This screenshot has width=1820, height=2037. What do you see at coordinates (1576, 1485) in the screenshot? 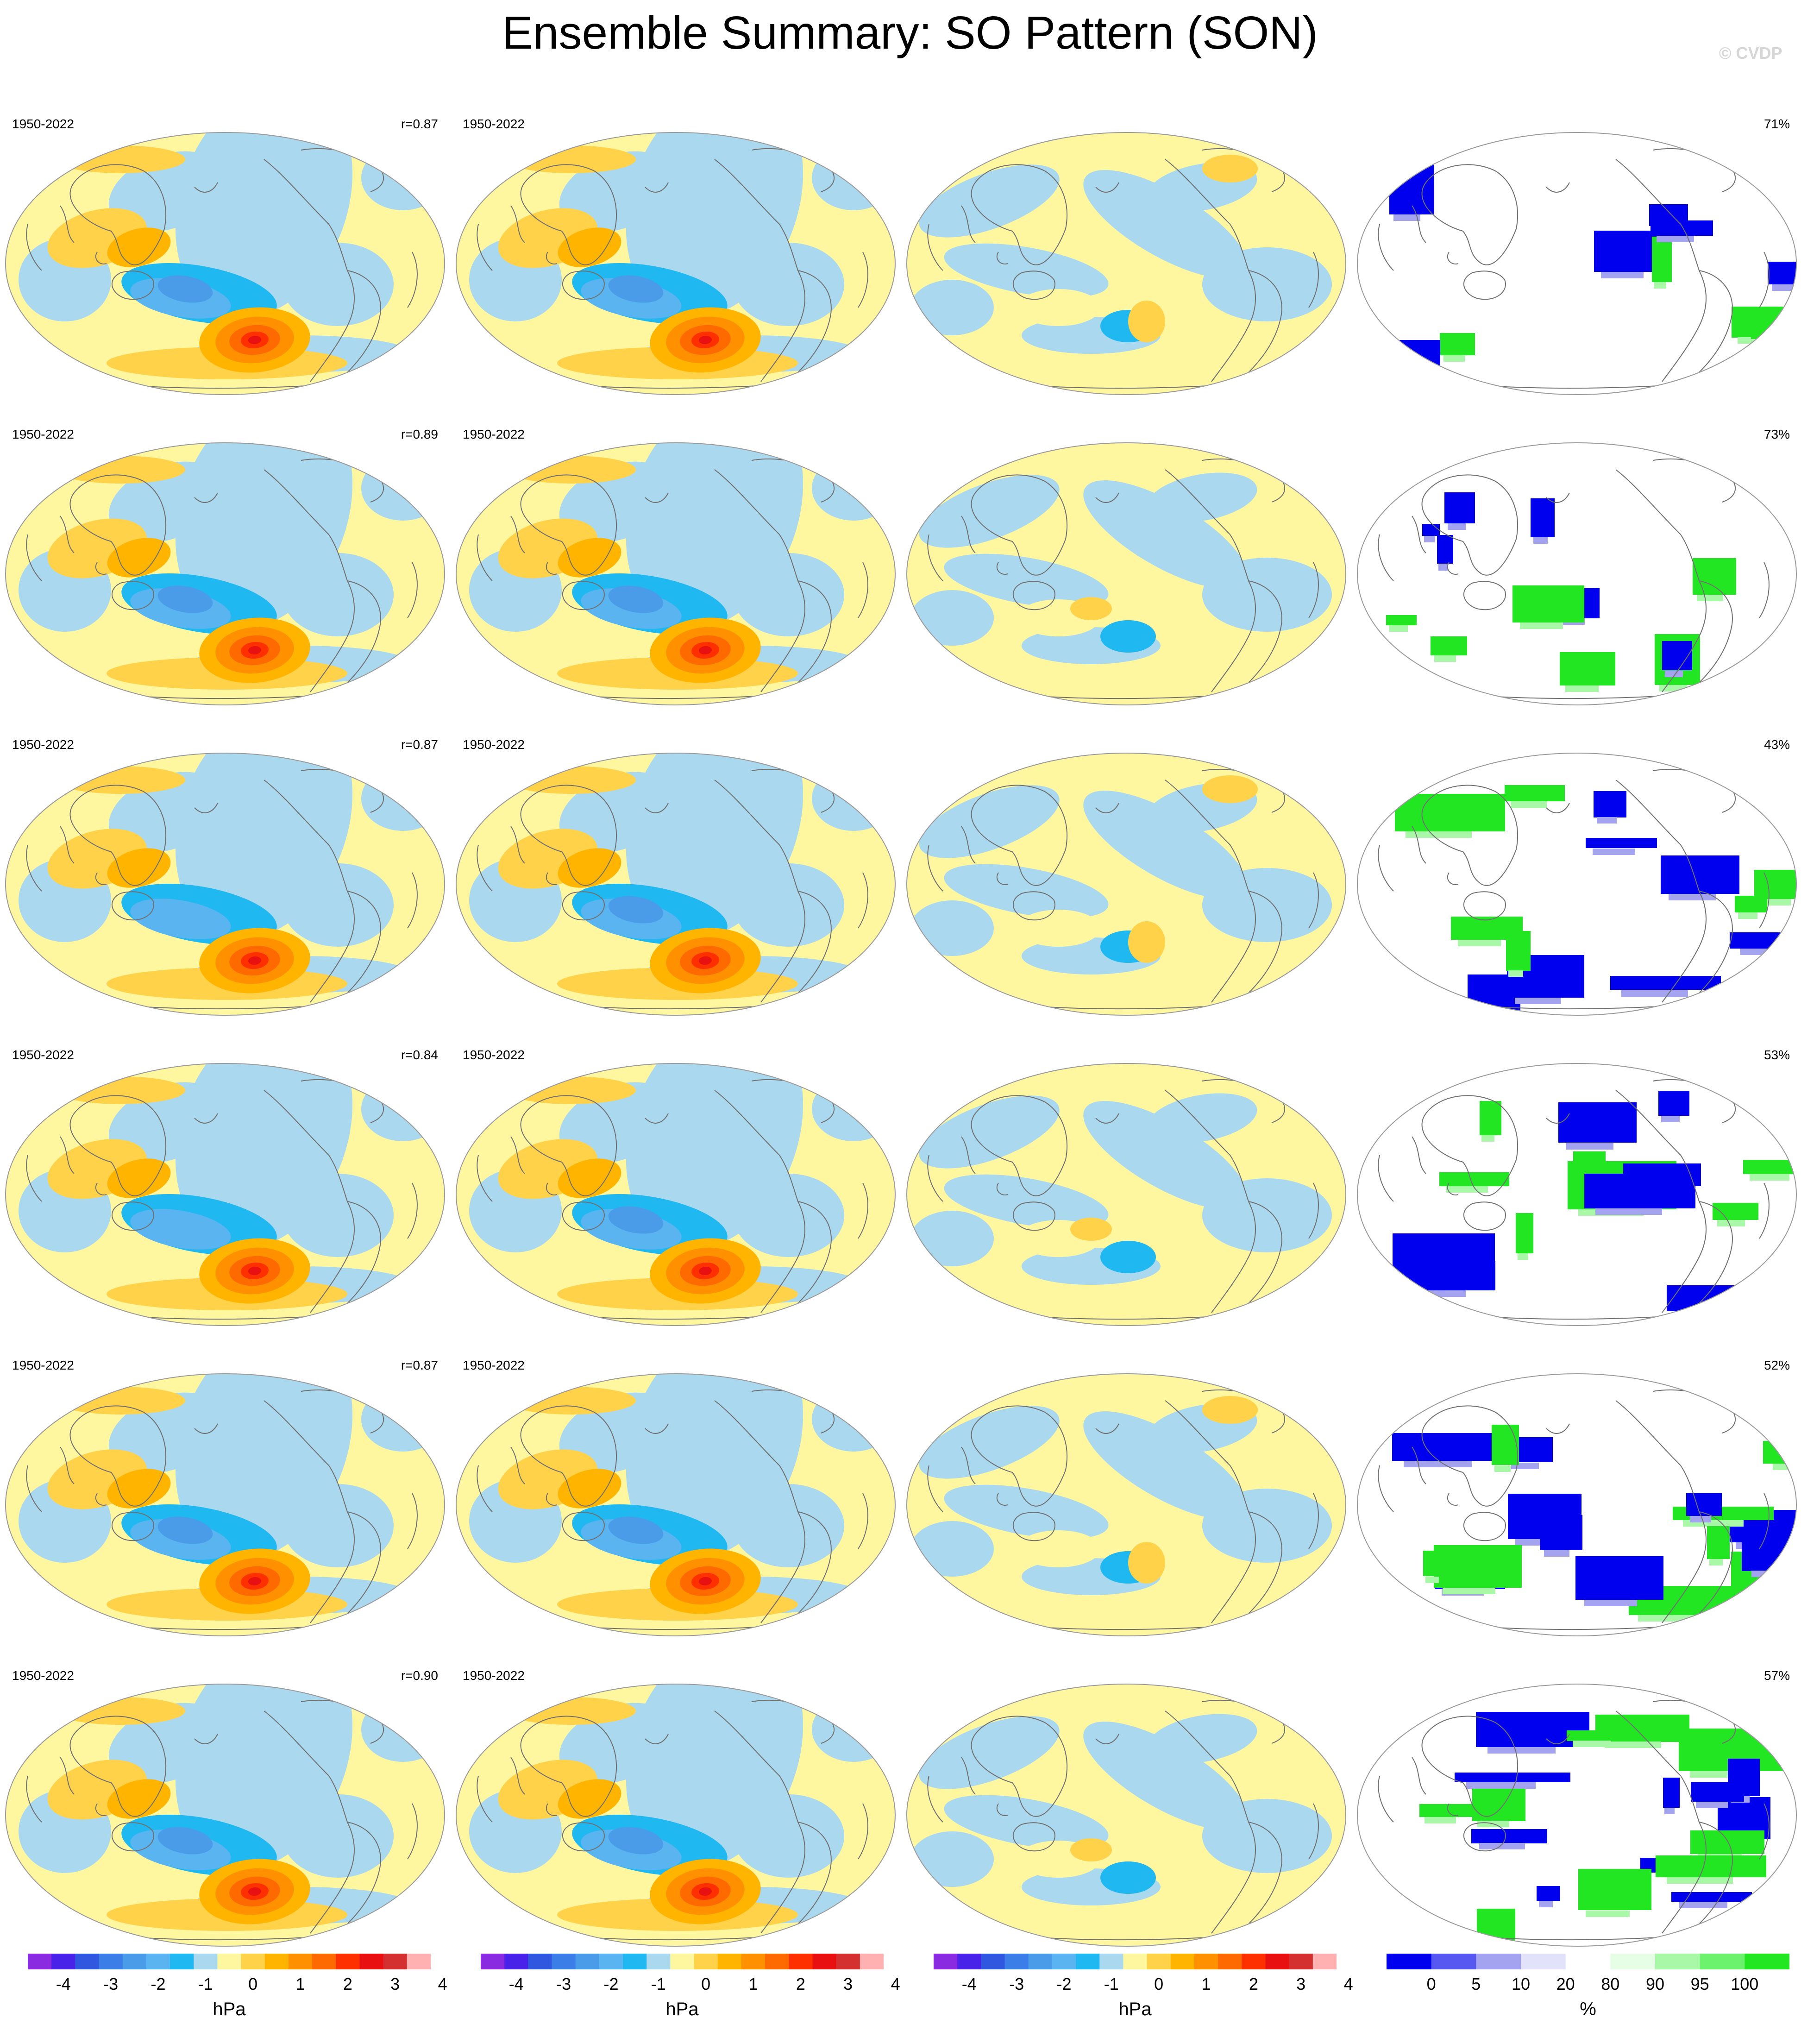
I see `map-panel: 52%` at bounding box center [1576, 1485].